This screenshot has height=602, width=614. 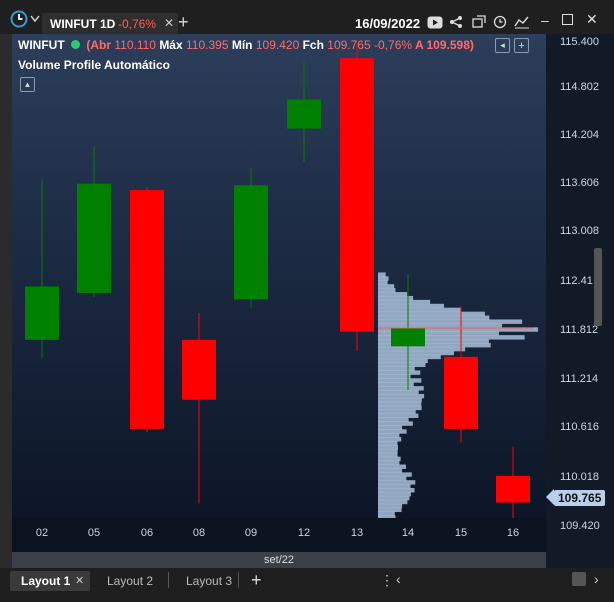 What do you see at coordinates (408, 533) in the screenshot?
I see `x-tick-label: 14` at bounding box center [408, 533].